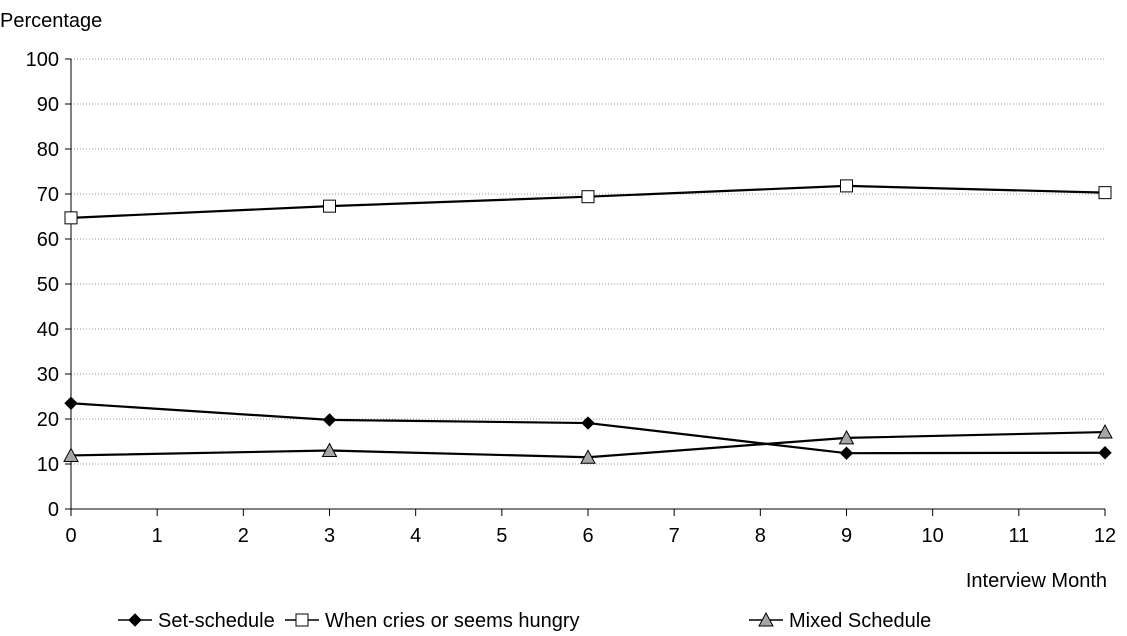 The height and width of the screenshot is (636, 1127). What do you see at coordinates (48, 105) in the screenshot?
I see `y-tick-label: 90` at bounding box center [48, 105].